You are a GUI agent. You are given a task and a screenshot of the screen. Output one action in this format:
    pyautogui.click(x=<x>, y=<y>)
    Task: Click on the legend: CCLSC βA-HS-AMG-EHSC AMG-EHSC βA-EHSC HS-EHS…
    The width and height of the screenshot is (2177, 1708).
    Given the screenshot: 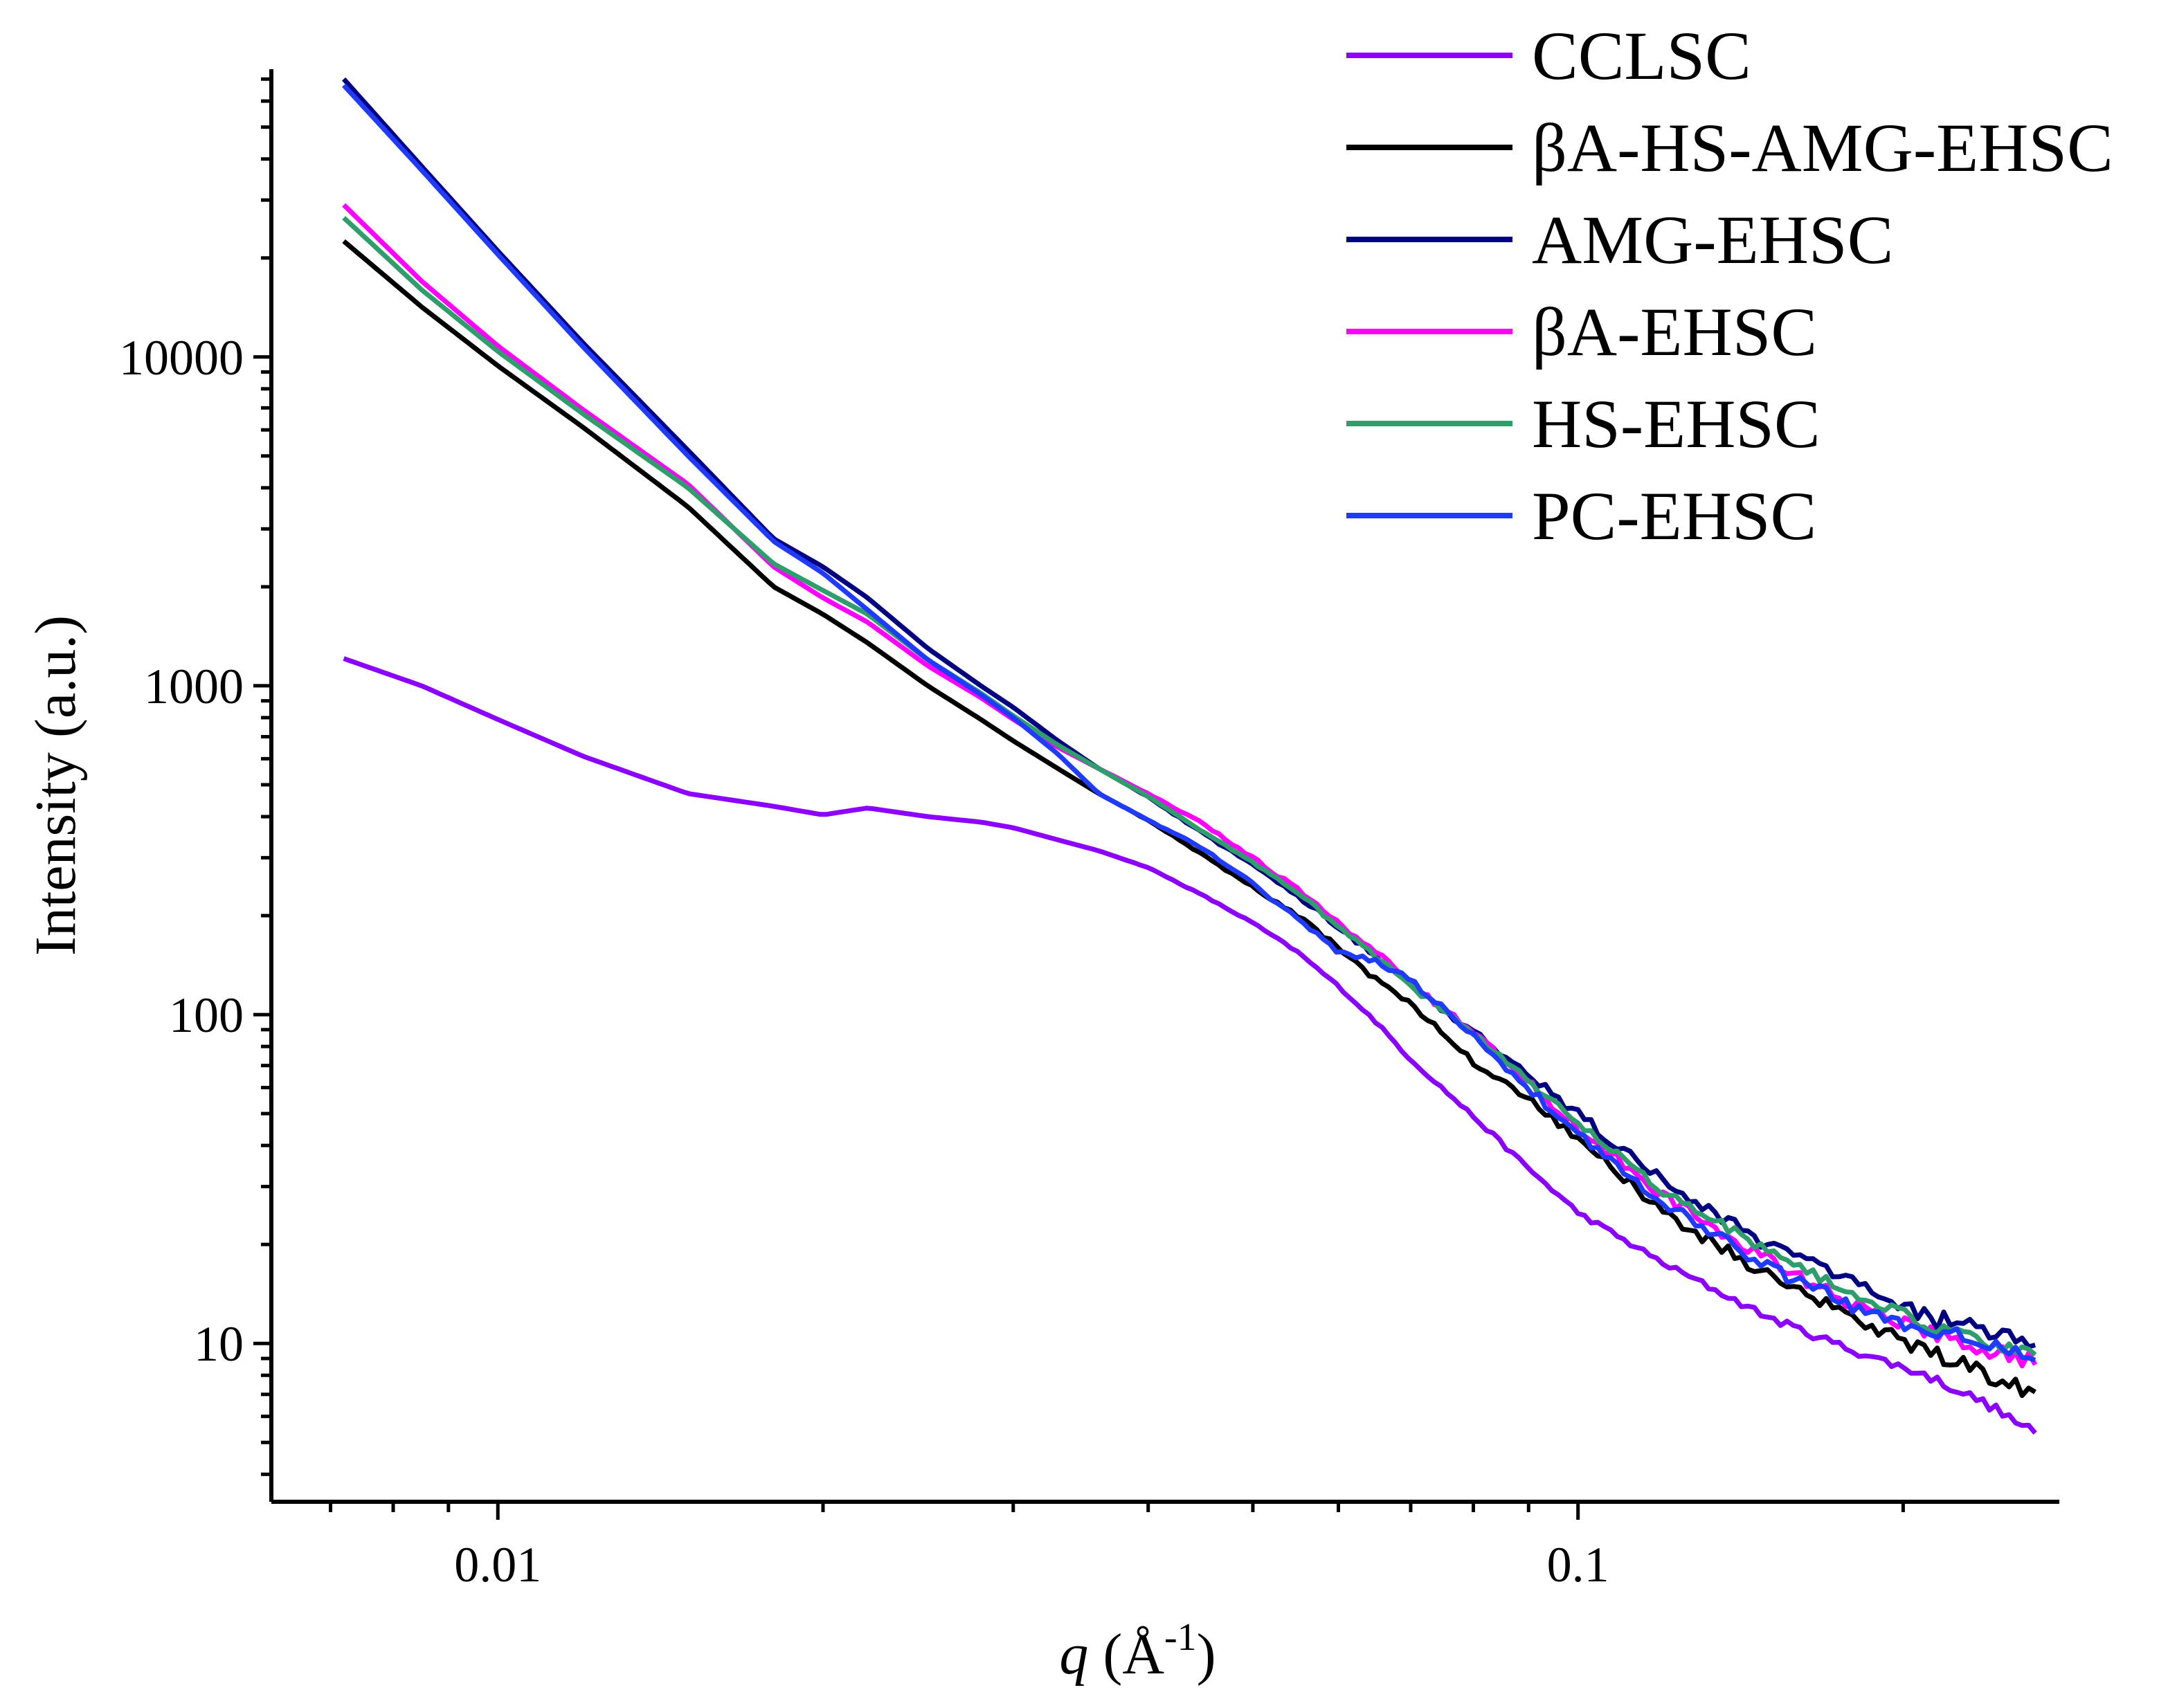 What is the action you would take?
    pyautogui.click(x=1729, y=285)
    